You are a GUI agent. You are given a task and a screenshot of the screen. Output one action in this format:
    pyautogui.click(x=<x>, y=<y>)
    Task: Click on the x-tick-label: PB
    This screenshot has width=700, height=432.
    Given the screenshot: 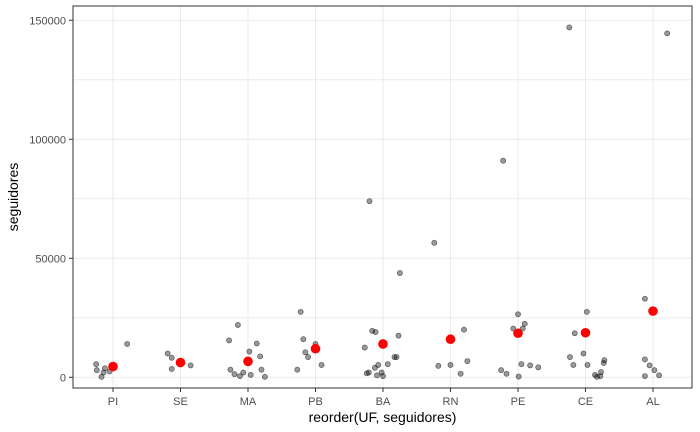 What is the action you would take?
    pyautogui.click(x=315, y=402)
    